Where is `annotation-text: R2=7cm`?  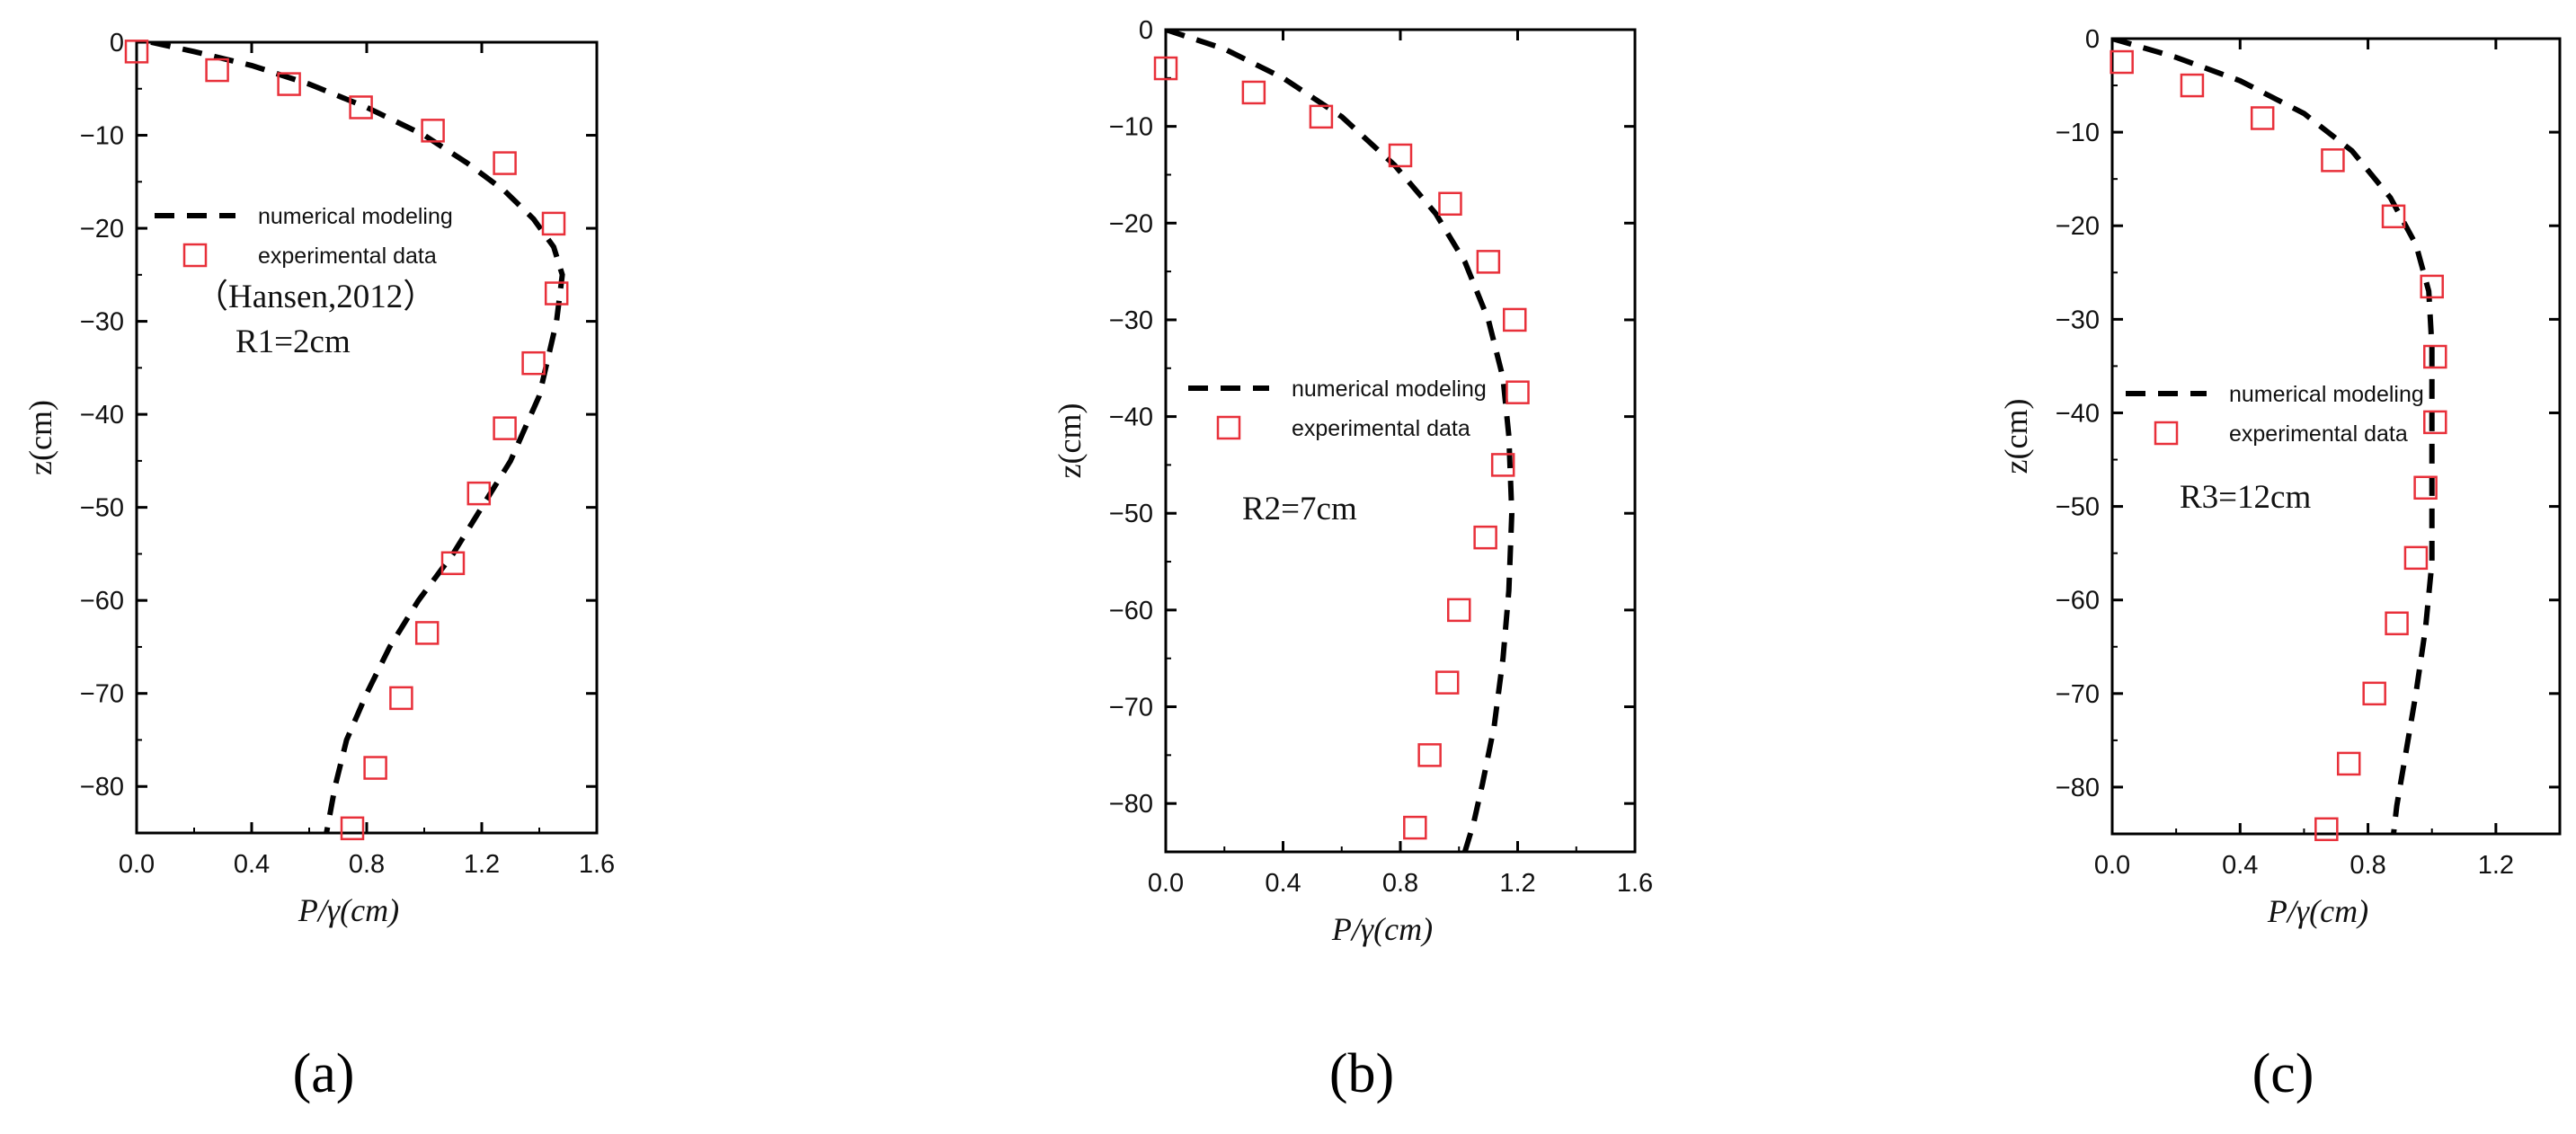
annotation-text: R2=7cm is located at coordinates (1299, 509).